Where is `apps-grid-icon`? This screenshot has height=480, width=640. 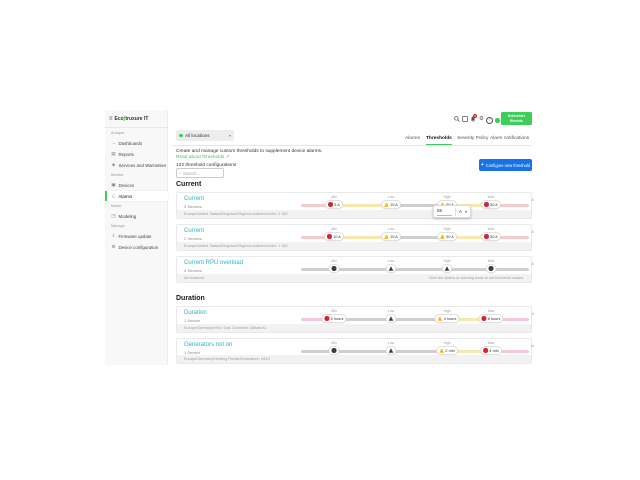 apps-grid-icon is located at coordinates (464, 119).